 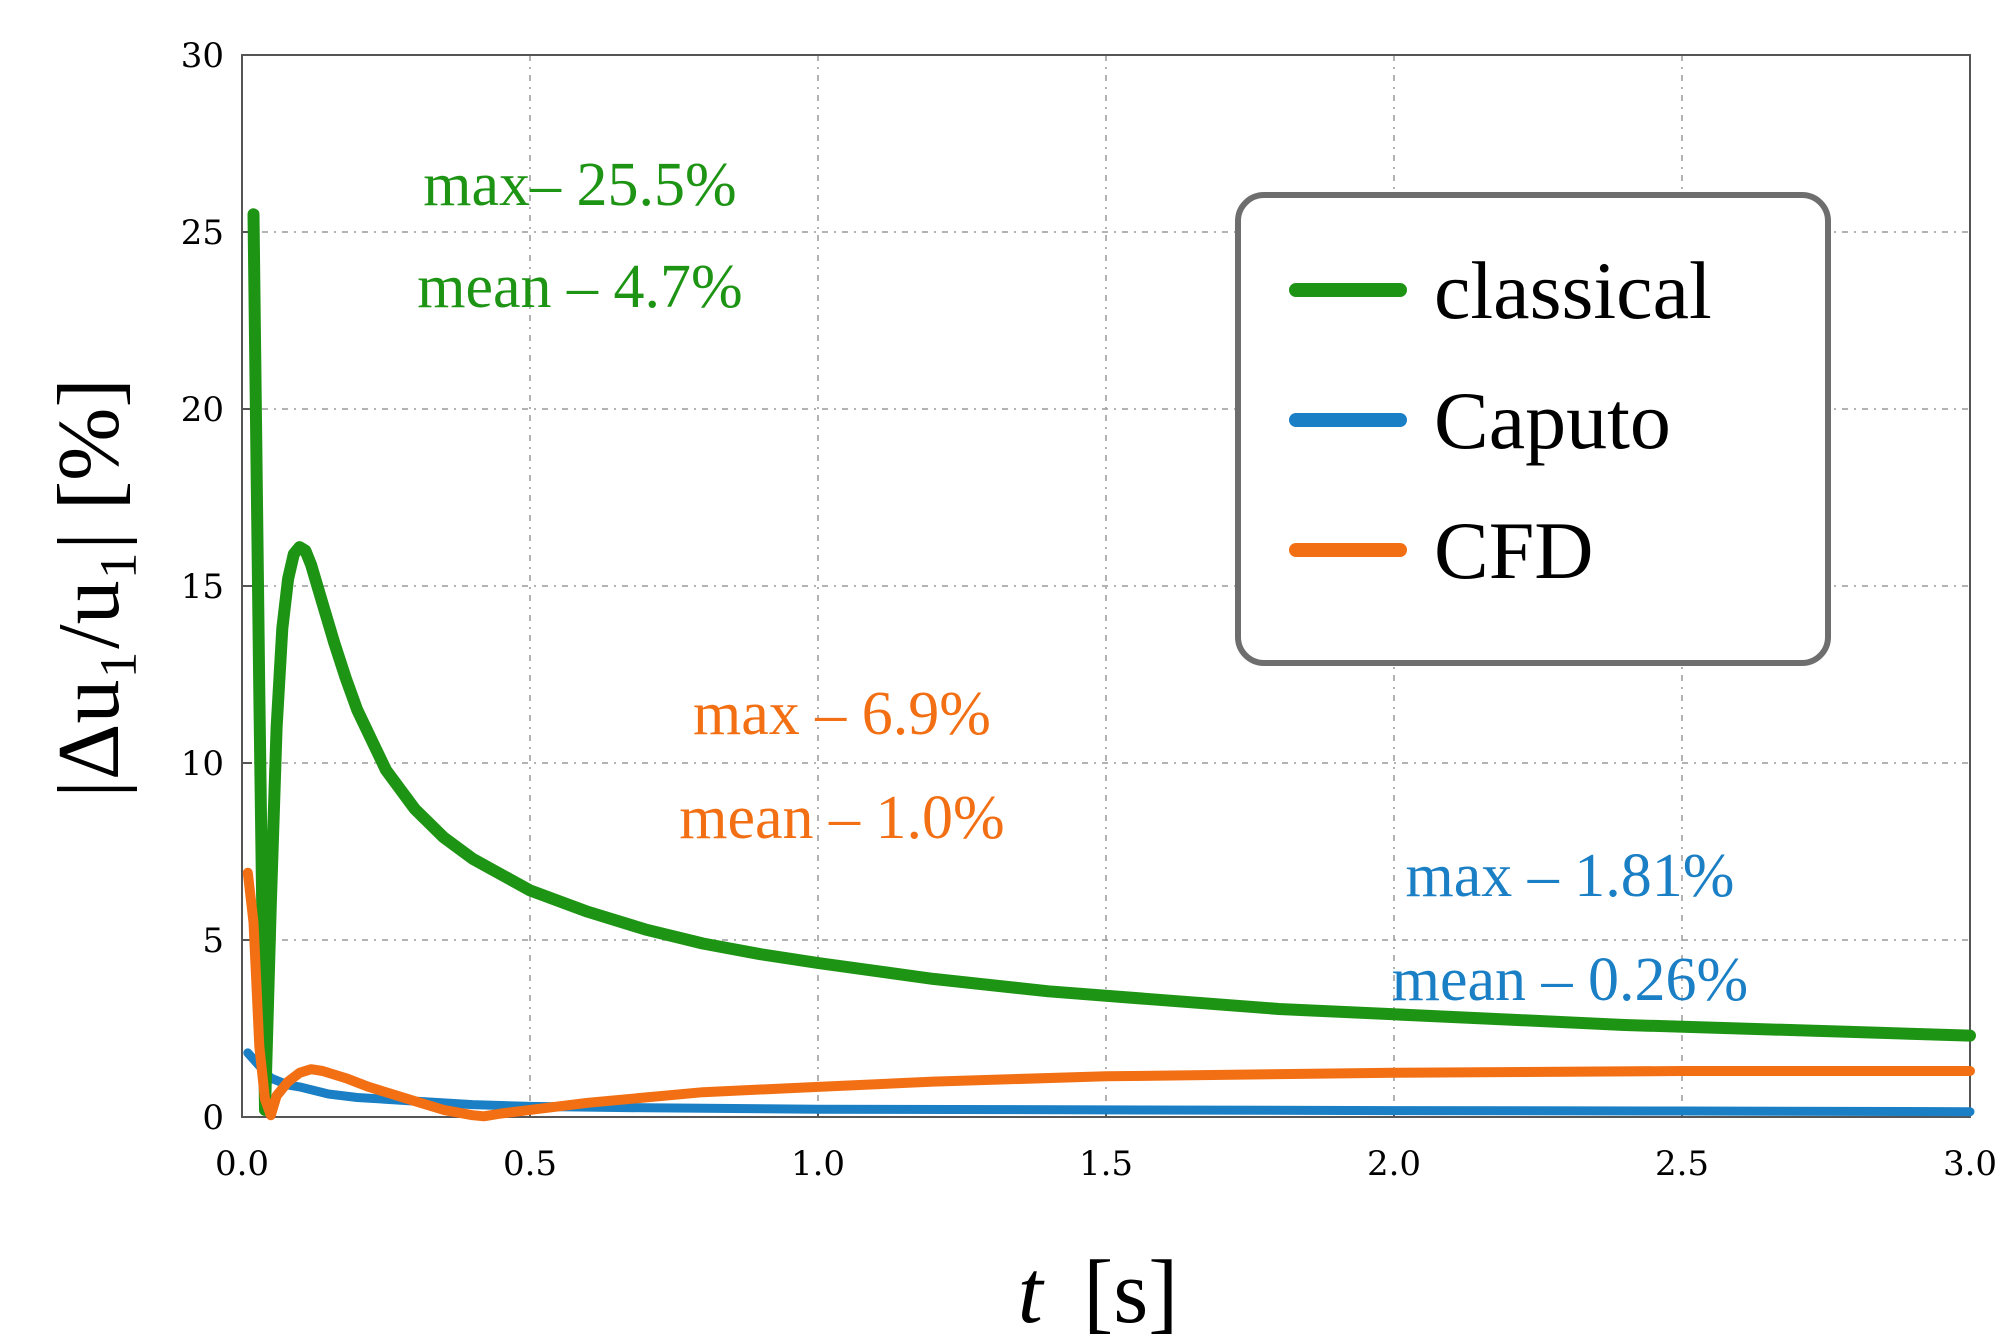 What do you see at coordinates (242, 1164) in the screenshot?
I see `x-tick-label: 0.0` at bounding box center [242, 1164].